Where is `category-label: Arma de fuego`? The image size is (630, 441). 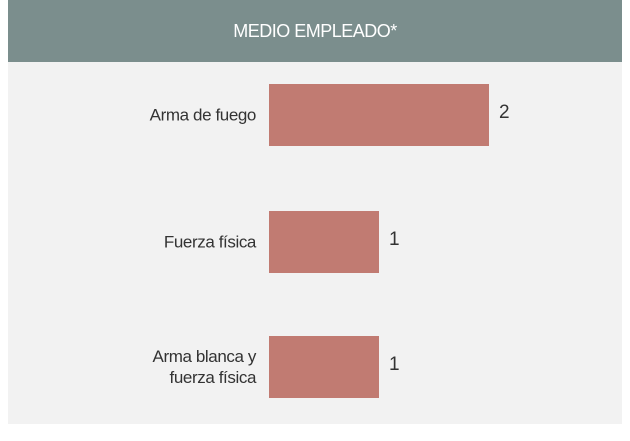 category-label: Arma de fuego is located at coordinates (203, 115).